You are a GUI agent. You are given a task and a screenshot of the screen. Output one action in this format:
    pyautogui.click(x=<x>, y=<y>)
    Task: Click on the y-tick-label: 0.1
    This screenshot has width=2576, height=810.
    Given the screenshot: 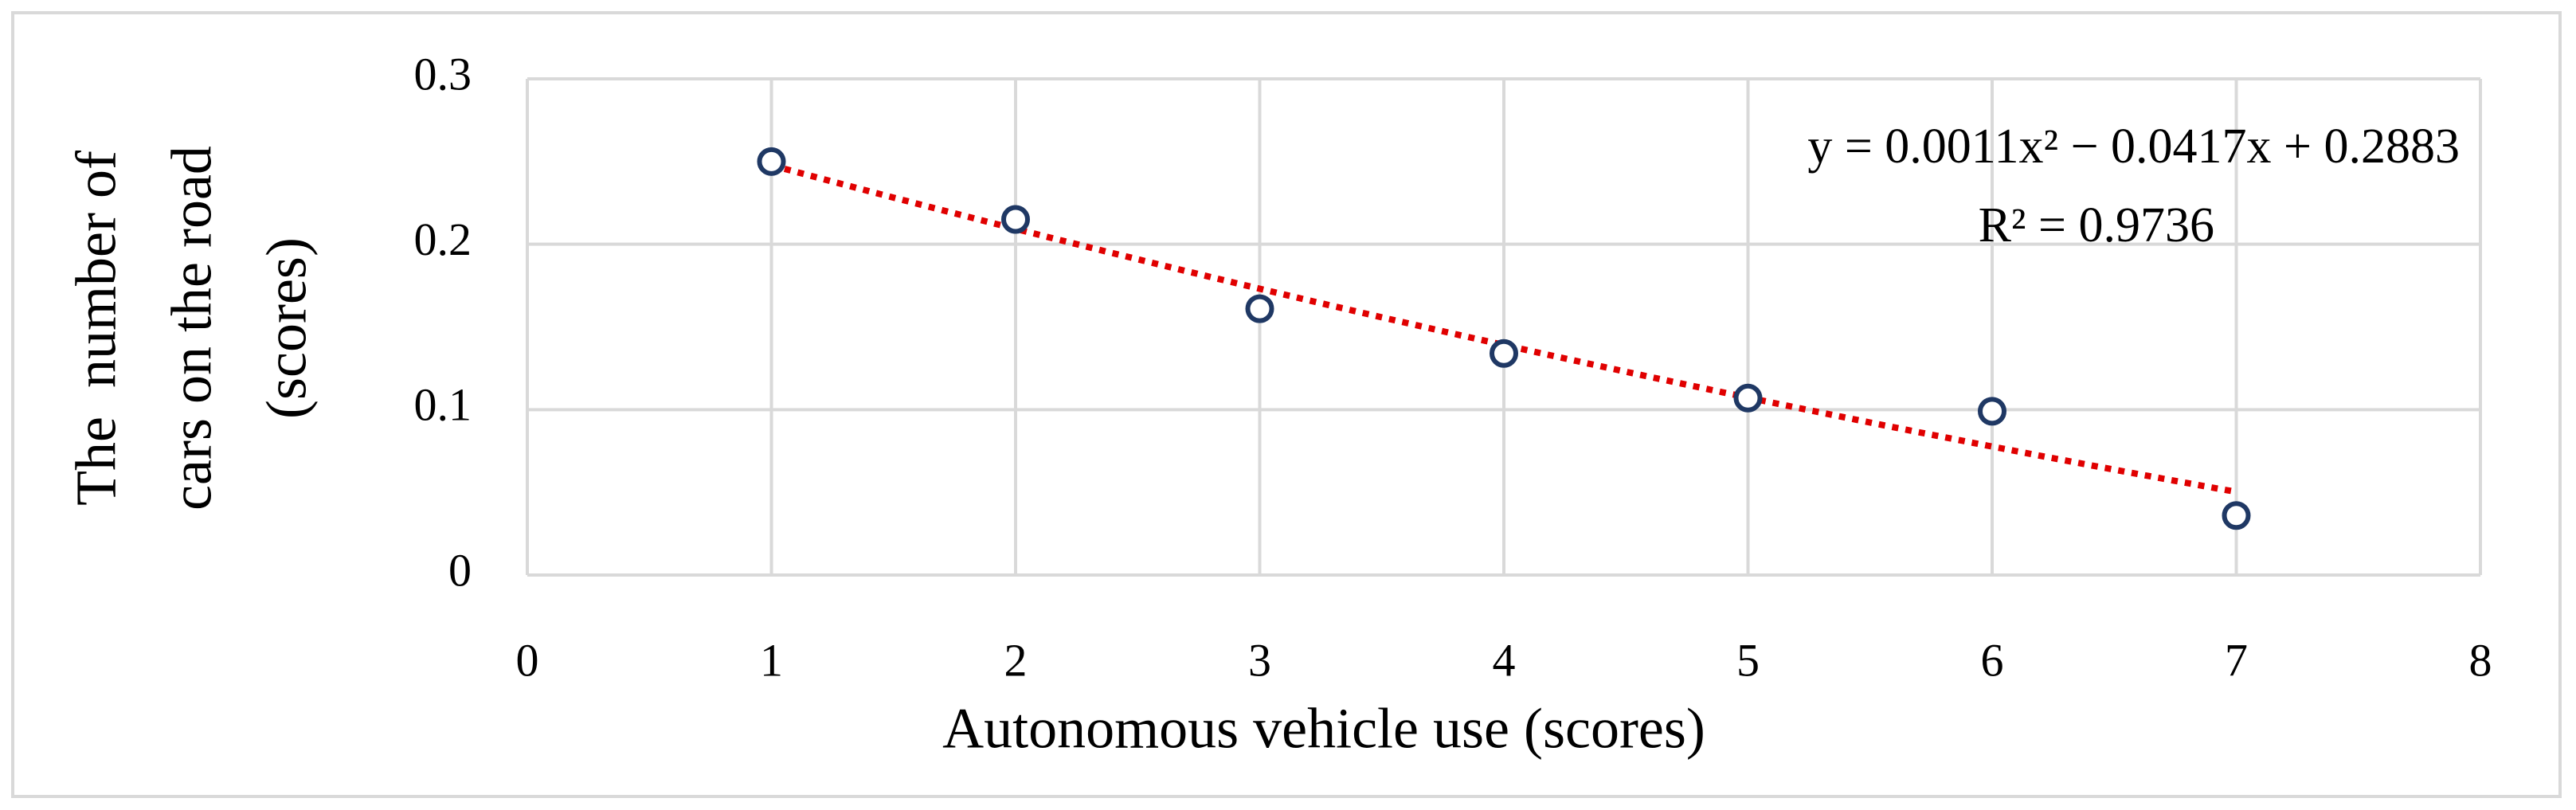 What is the action you would take?
    pyautogui.click(x=443, y=405)
    